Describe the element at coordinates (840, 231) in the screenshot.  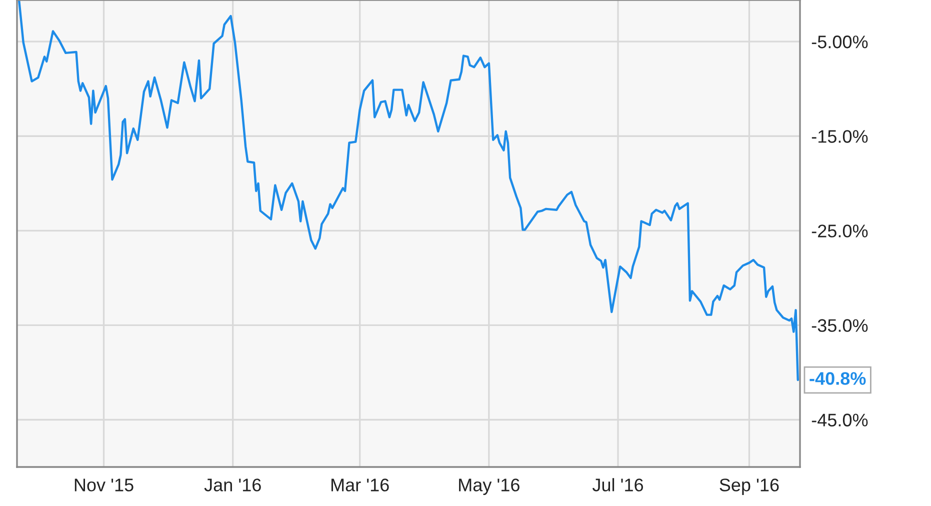
I see `y-tick-label: -25.0%` at that location.